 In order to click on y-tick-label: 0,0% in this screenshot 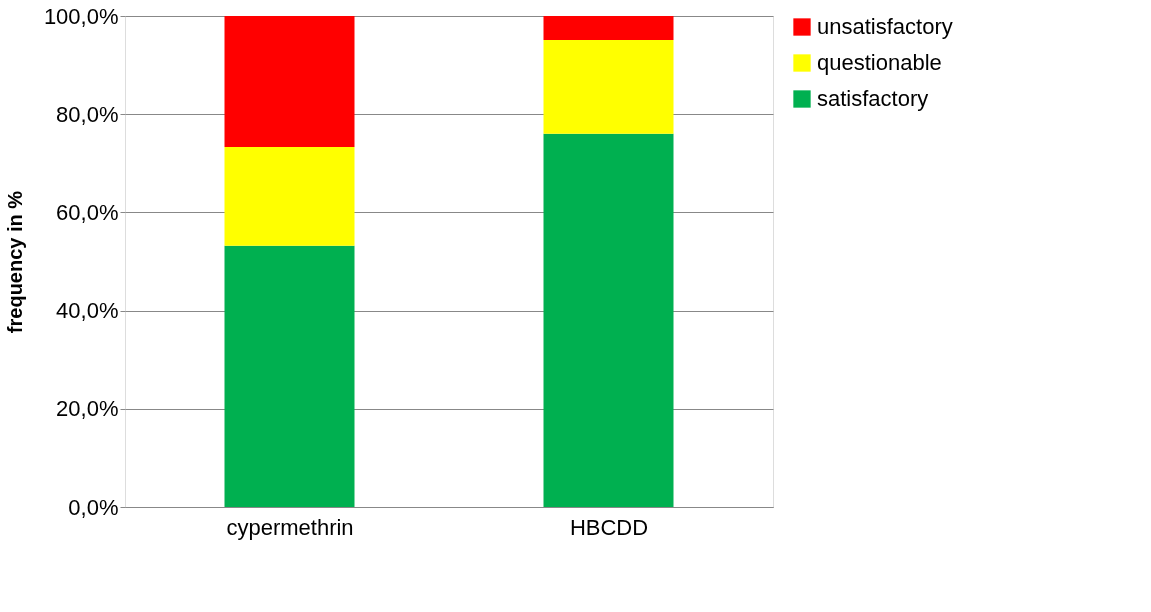, I will do `click(93, 507)`.